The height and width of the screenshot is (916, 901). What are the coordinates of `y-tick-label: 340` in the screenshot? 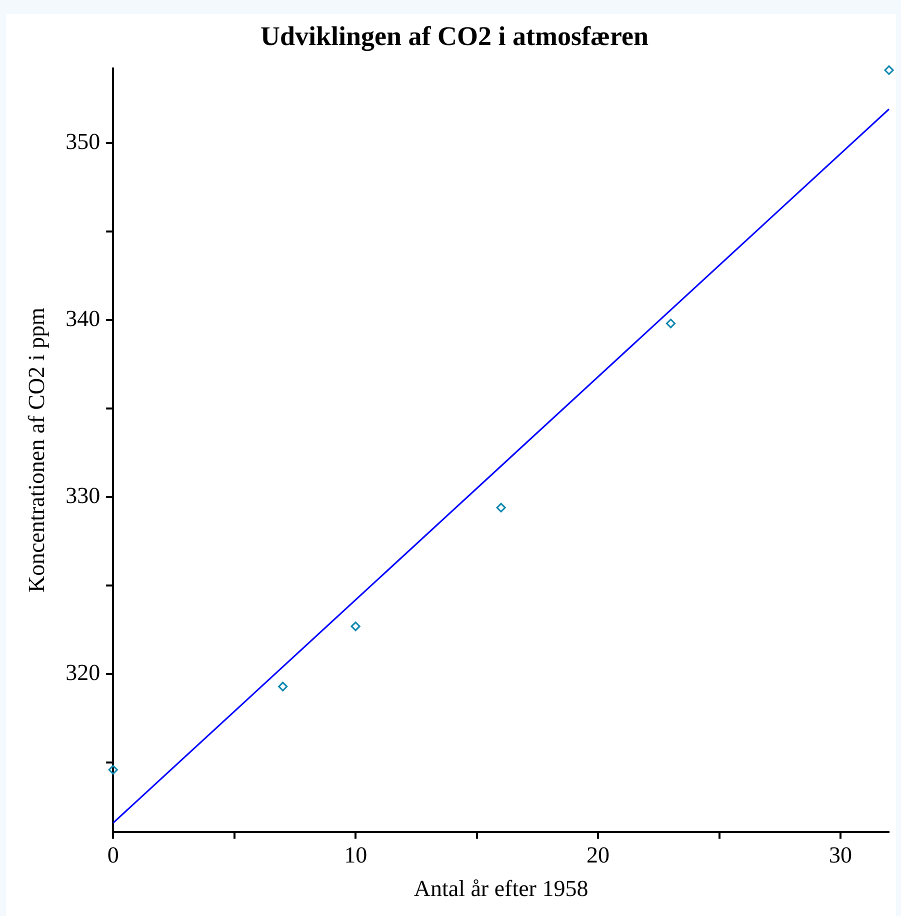 It's located at (83, 318).